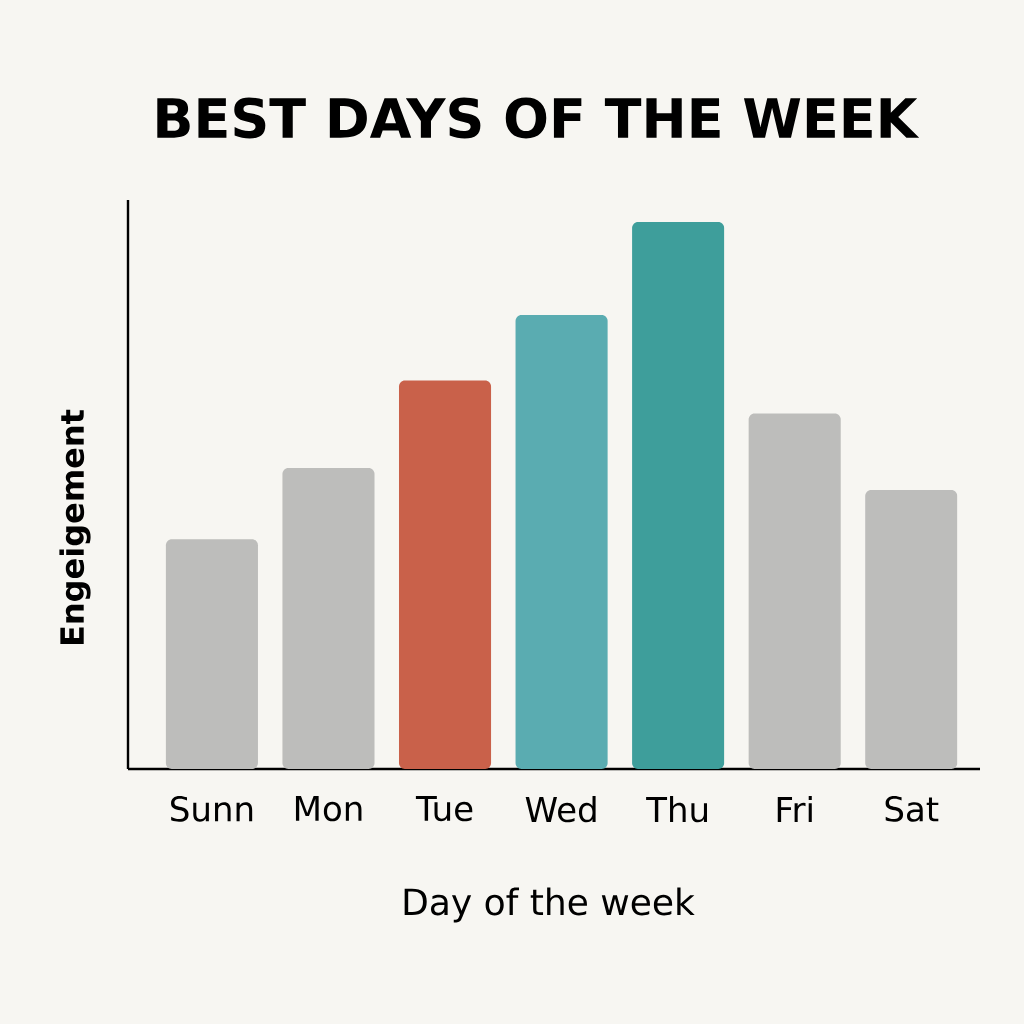 The width and height of the screenshot is (1024, 1024). What do you see at coordinates (549, 905) in the screenshot?
I see `x-axis-title: Day of the week` at bounding box center [549, 905].